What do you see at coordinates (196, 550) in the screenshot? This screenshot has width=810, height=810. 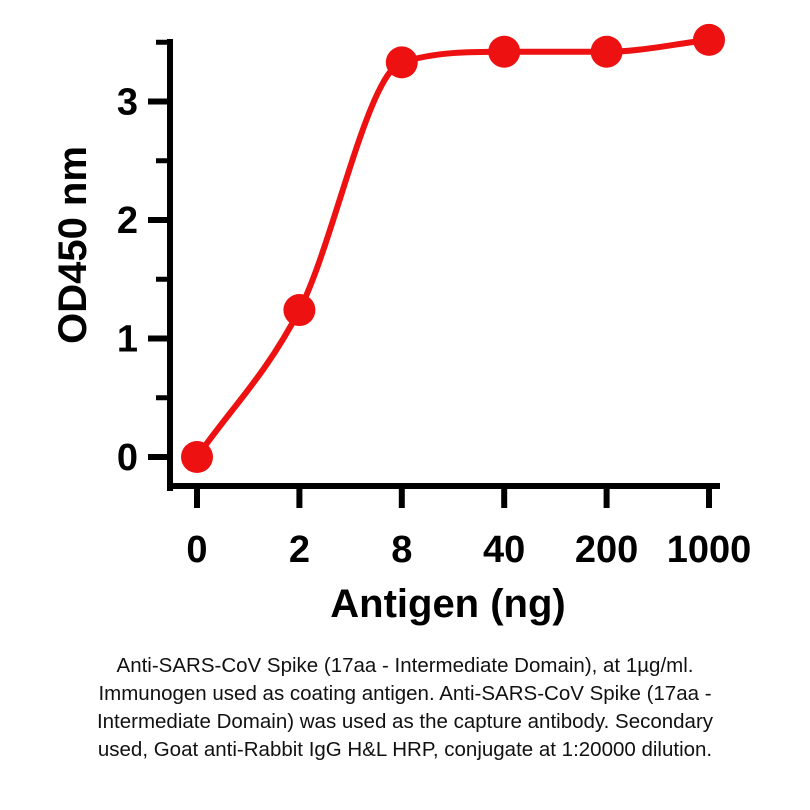 I see `x-tick-label-0: 0` at bounding box center [196, 550].